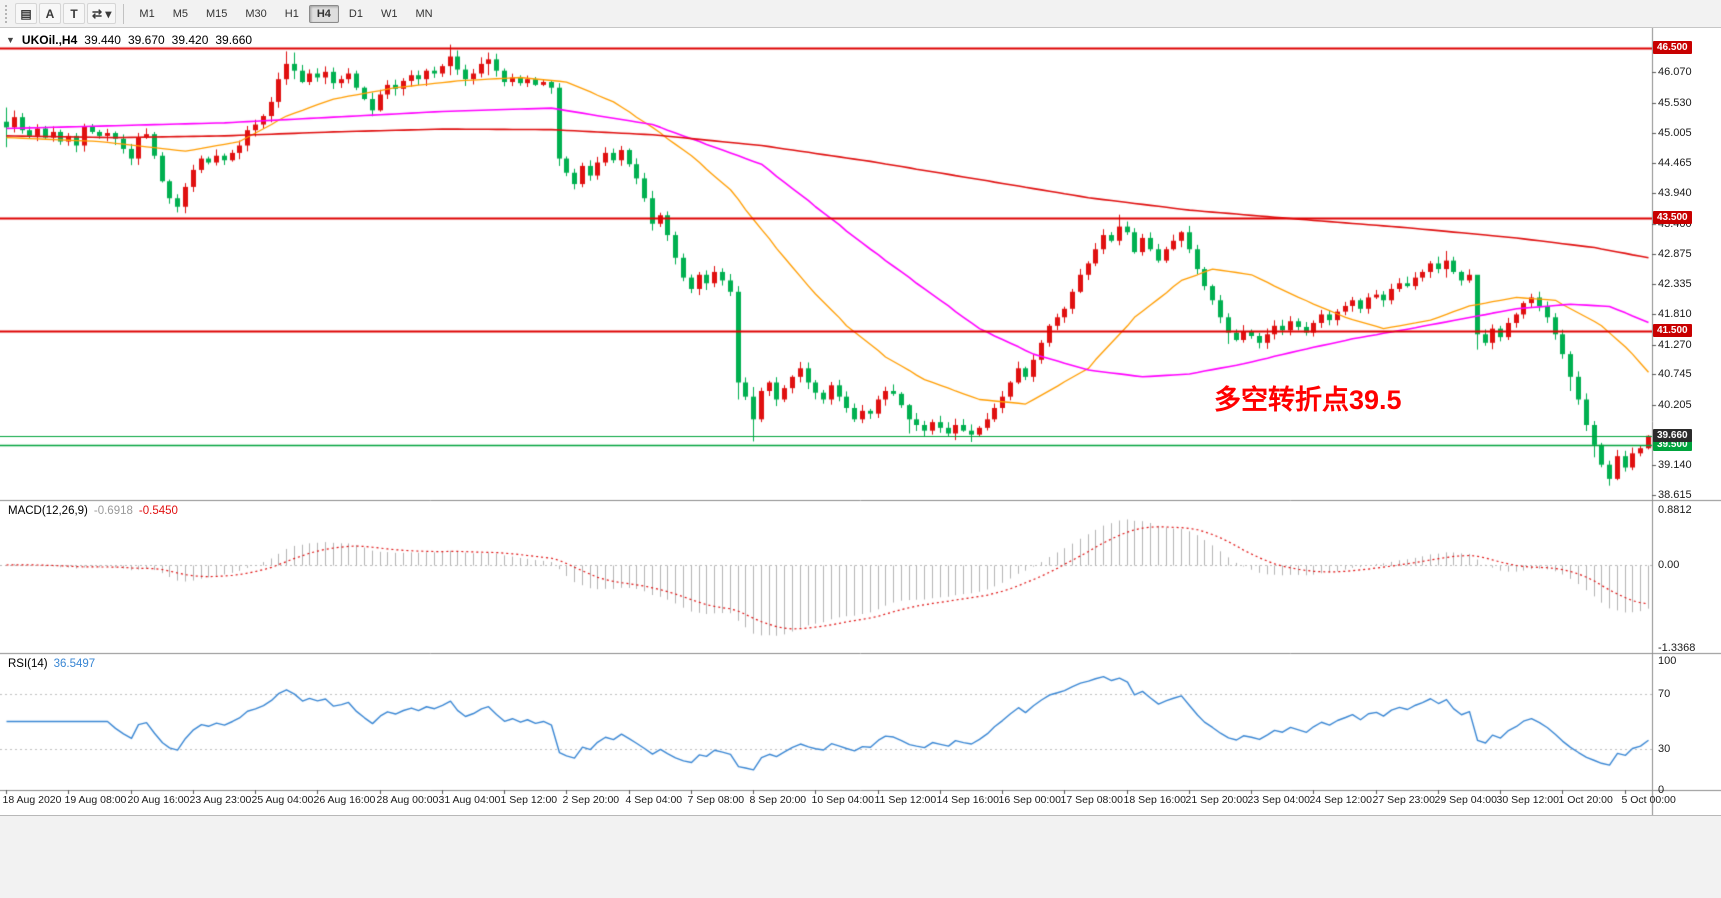 The image size is (1721, 898). What do you see at coordinates (389, 13) in the screenshot?
I see `timeframe-button-w1: W1` at bounding box center [389, 13].